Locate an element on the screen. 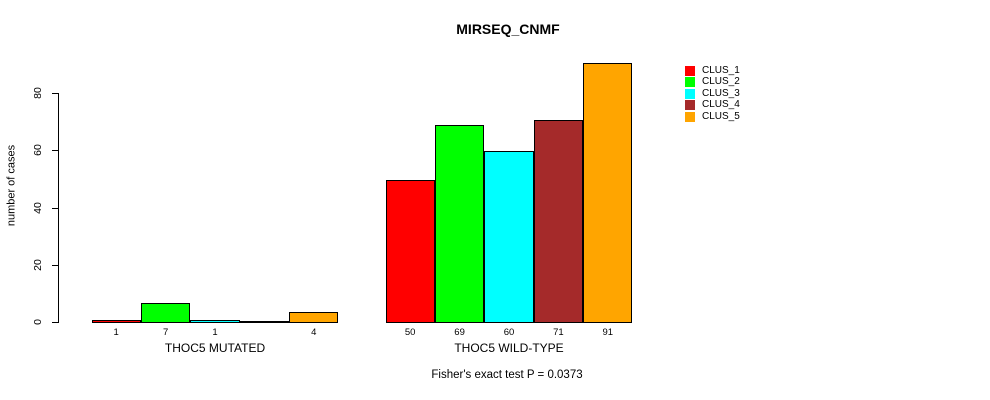  y-tick-label: 40 is located at coordinates (38, 207).